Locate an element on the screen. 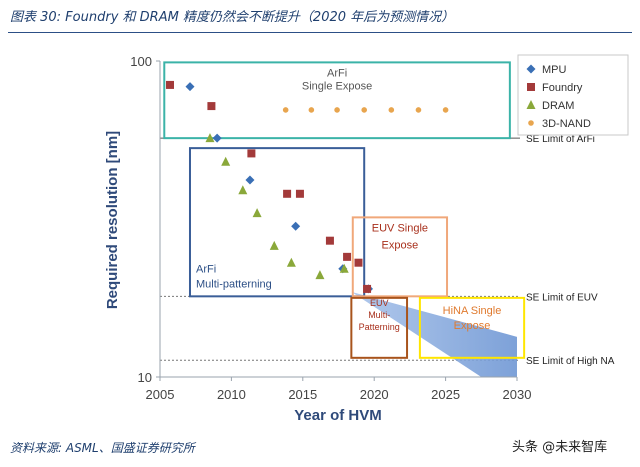  legend-box is located at coordinates (573, 95).